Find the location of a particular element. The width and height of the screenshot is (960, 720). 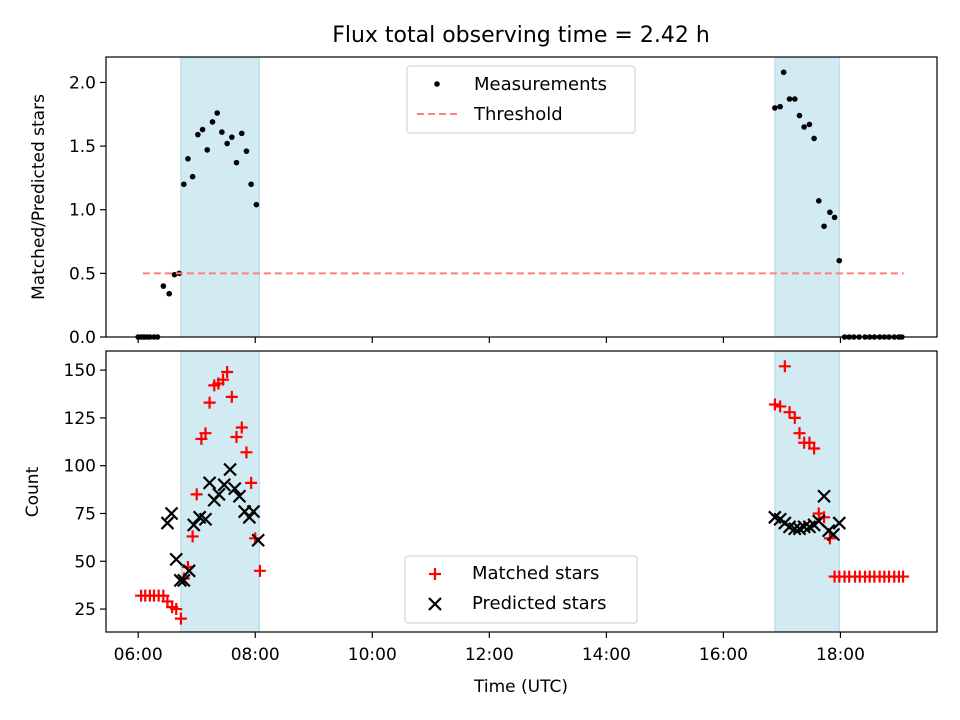

x-tick-label: 12:00 is located at coordinates (489, 655).